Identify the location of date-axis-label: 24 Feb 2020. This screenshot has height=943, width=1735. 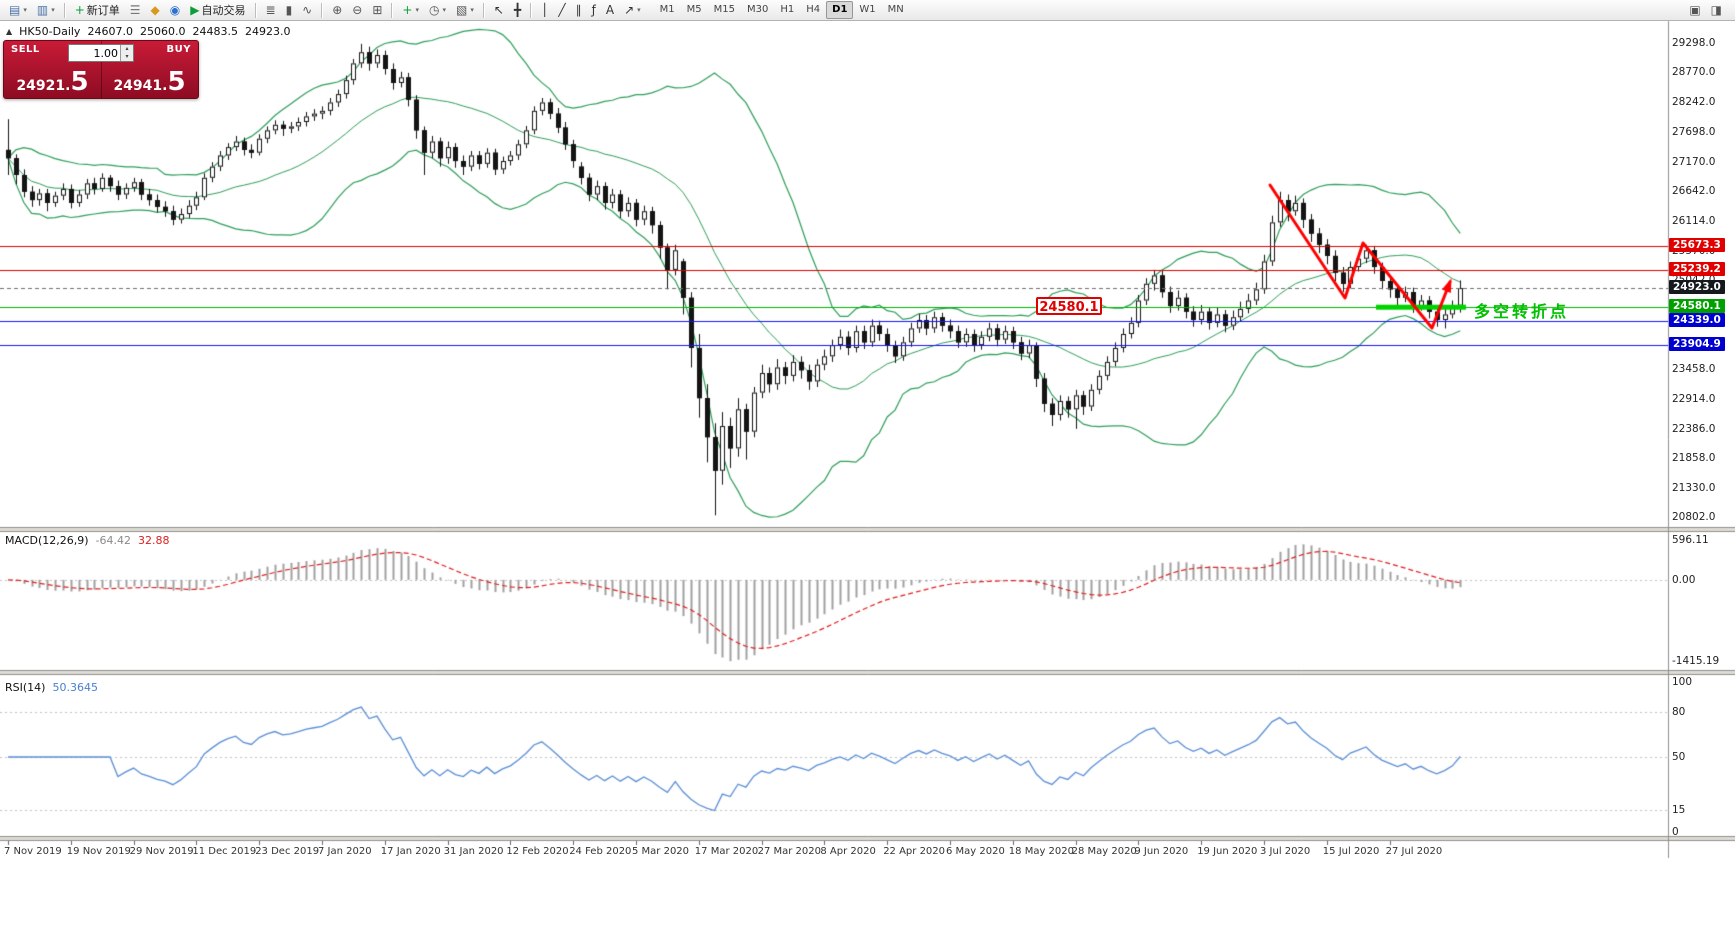
(600, 851).